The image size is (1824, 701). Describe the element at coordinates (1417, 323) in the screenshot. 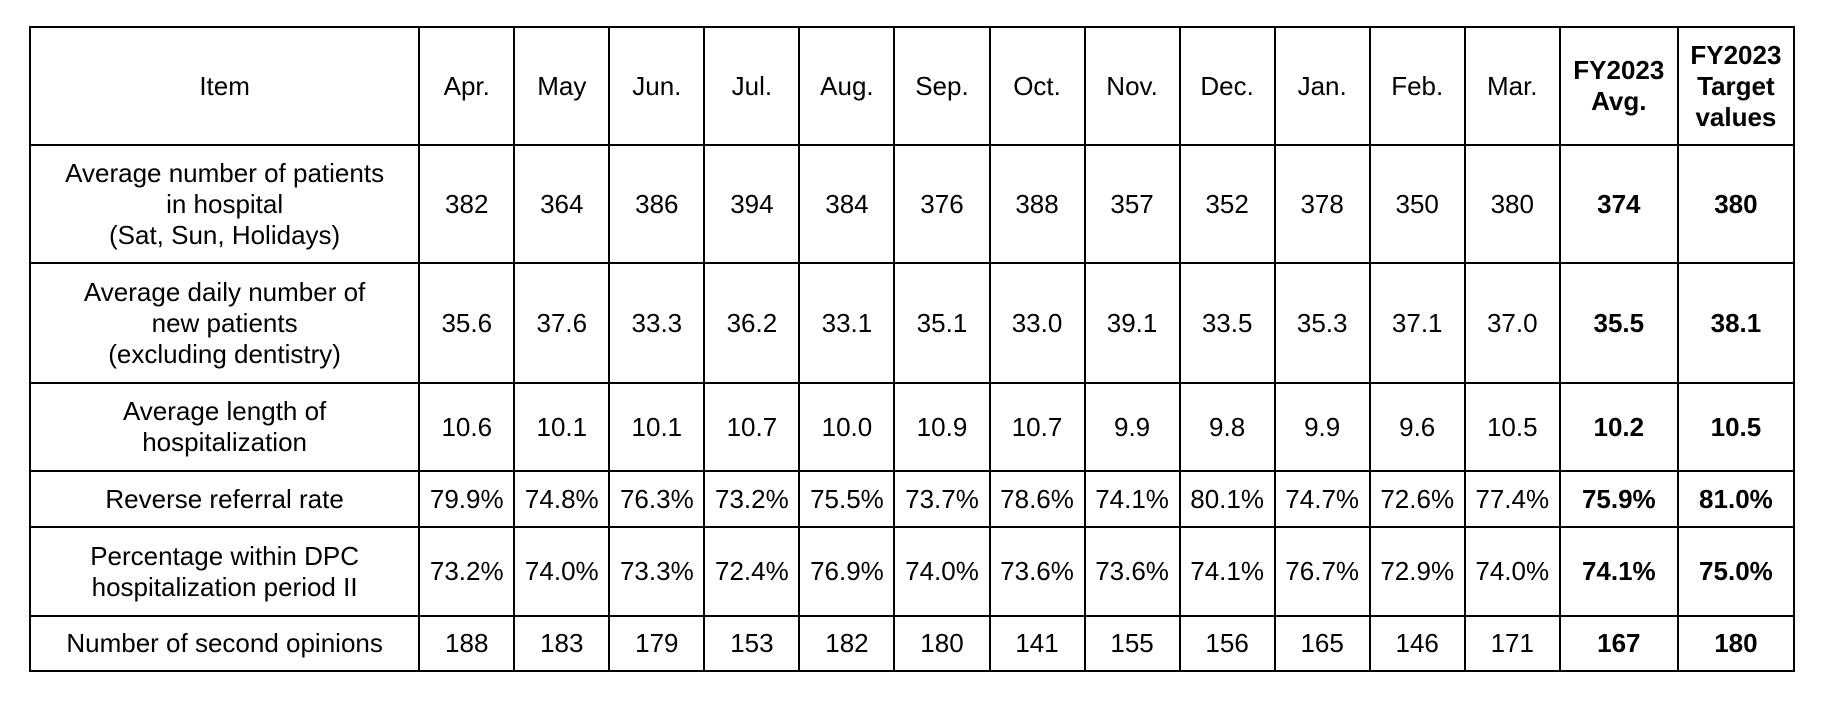

I see `table-cell: 37.1` at that location.